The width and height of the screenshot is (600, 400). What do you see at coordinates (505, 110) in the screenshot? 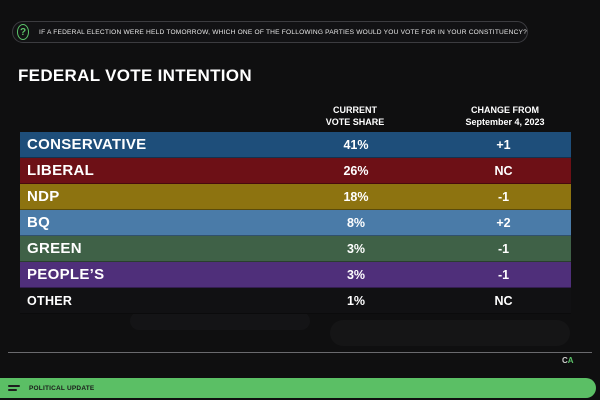
I see `column-header-line: CHANGE FROM` at bounding box center [505, 110].